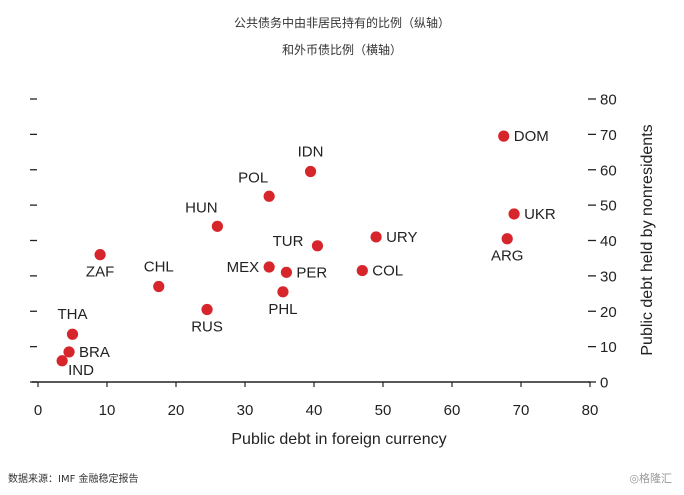 Image resolution: width=684 pixels, height=495 pixels. I want to click on y-tick-label: 20, so click(608, 312).